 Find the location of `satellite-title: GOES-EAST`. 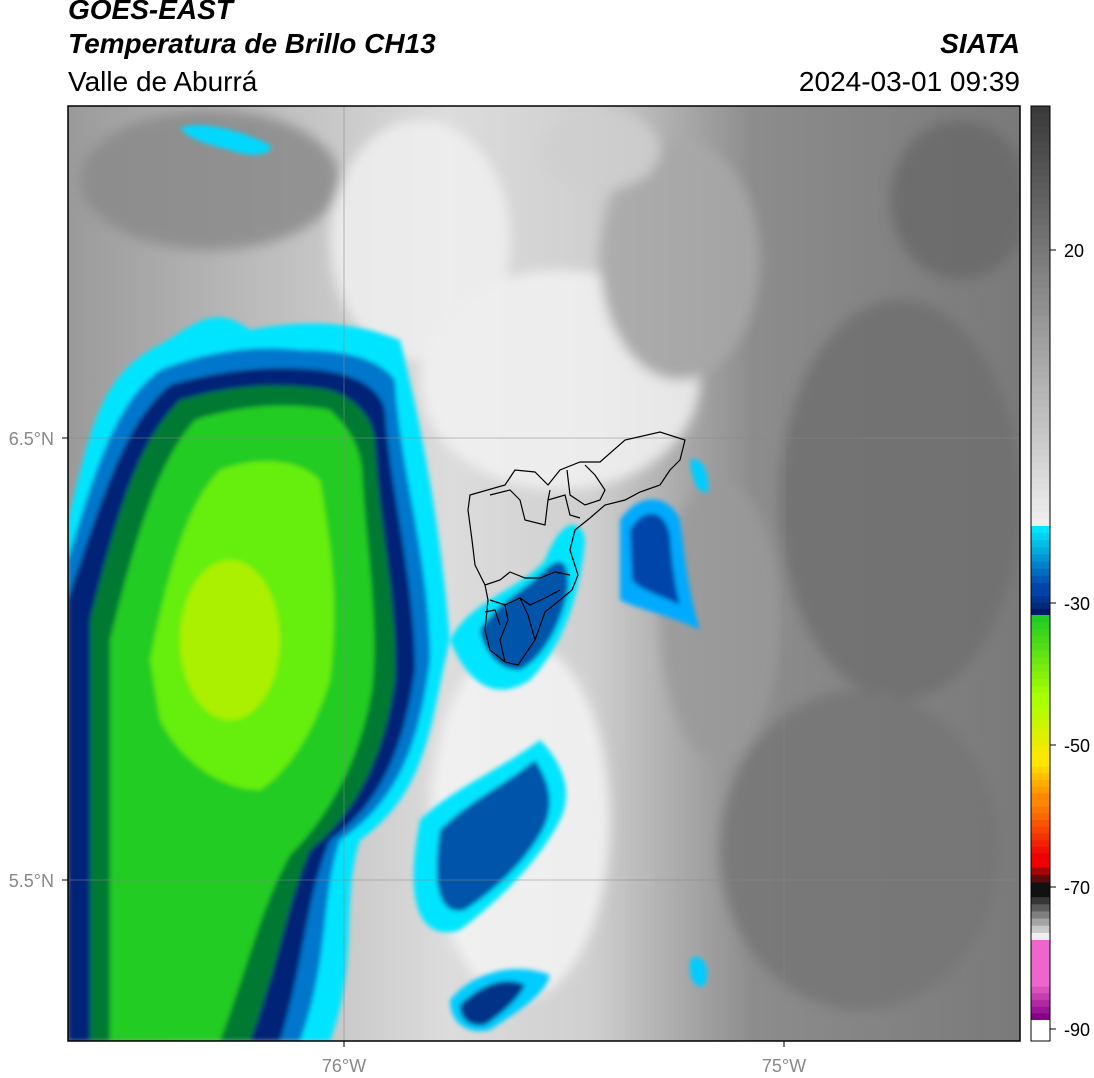

satellite-title: GOES-EAST is located at coordinates (150, 12).